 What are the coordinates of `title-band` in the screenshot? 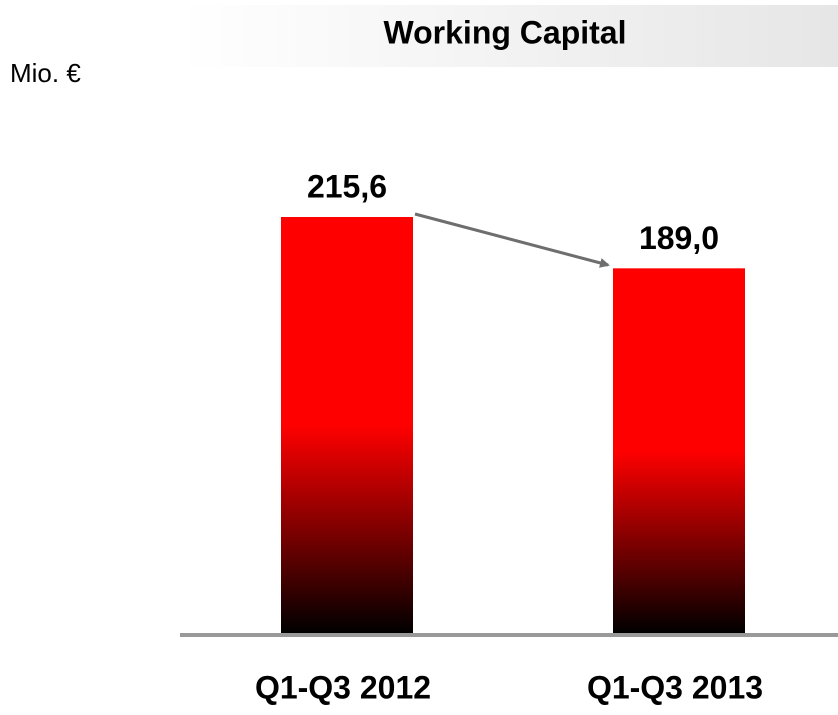 It's located at (509, 36).